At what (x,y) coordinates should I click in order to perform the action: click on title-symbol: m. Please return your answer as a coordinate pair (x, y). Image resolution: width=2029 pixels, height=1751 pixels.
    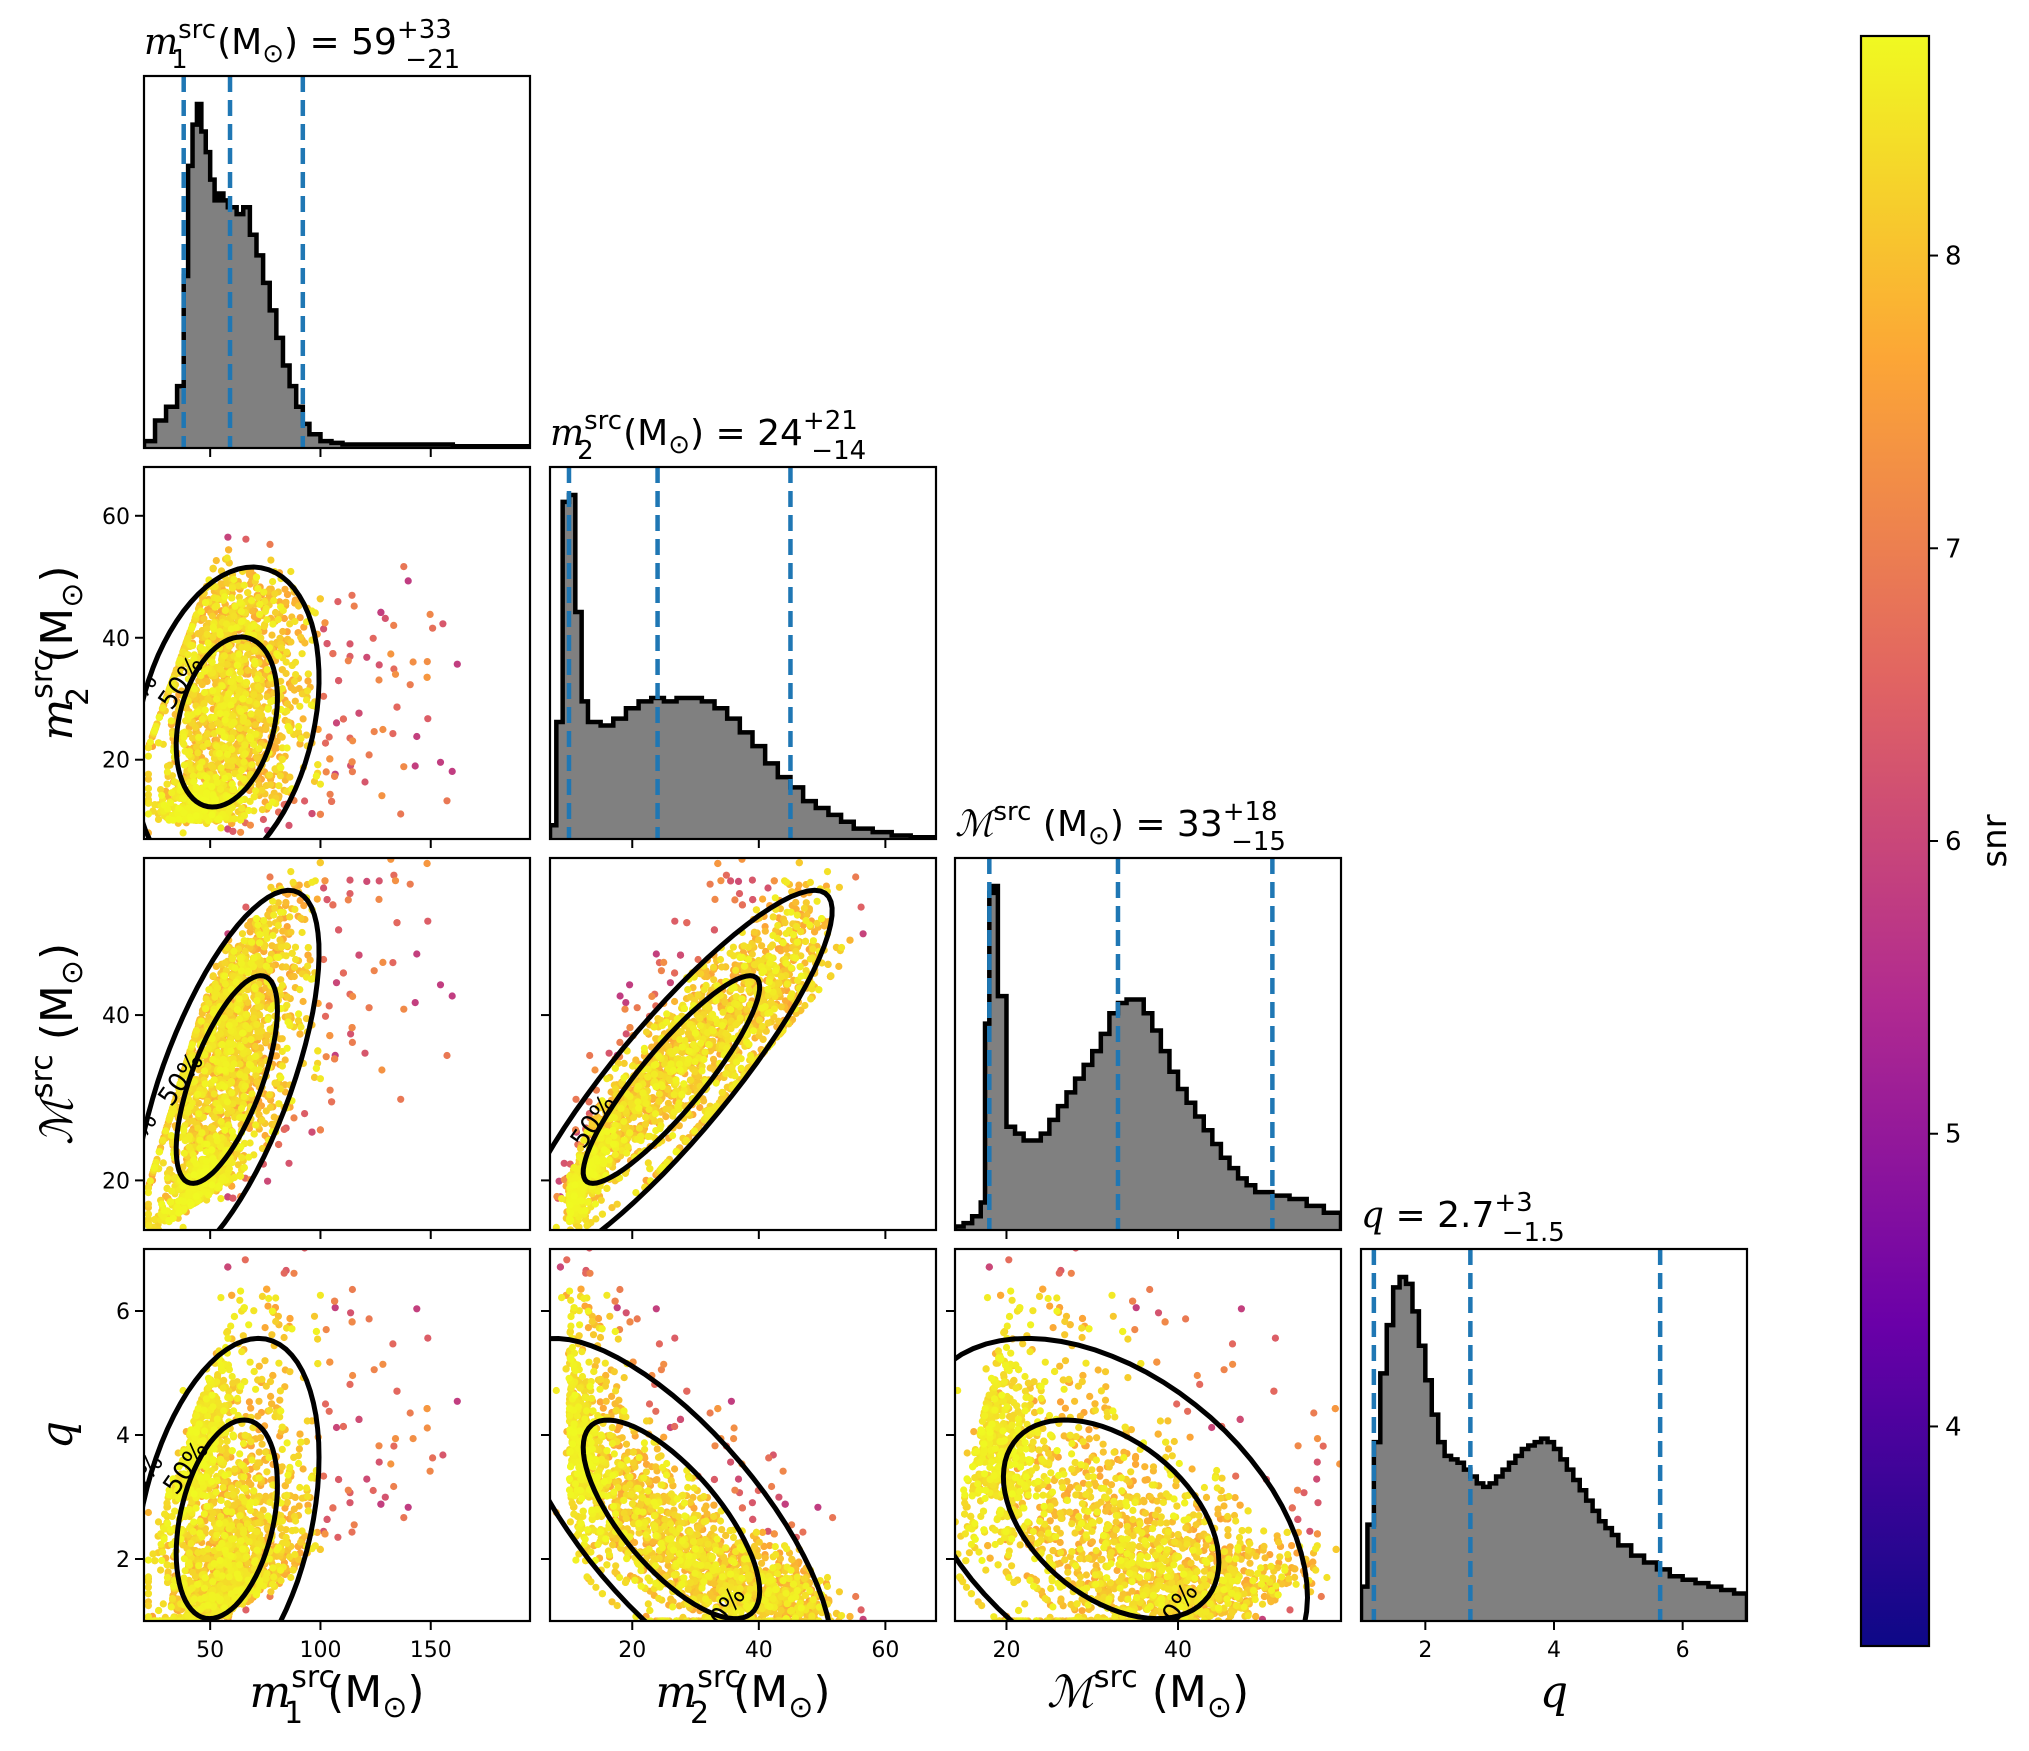
    Looking at the image, I should click on (161, 42).